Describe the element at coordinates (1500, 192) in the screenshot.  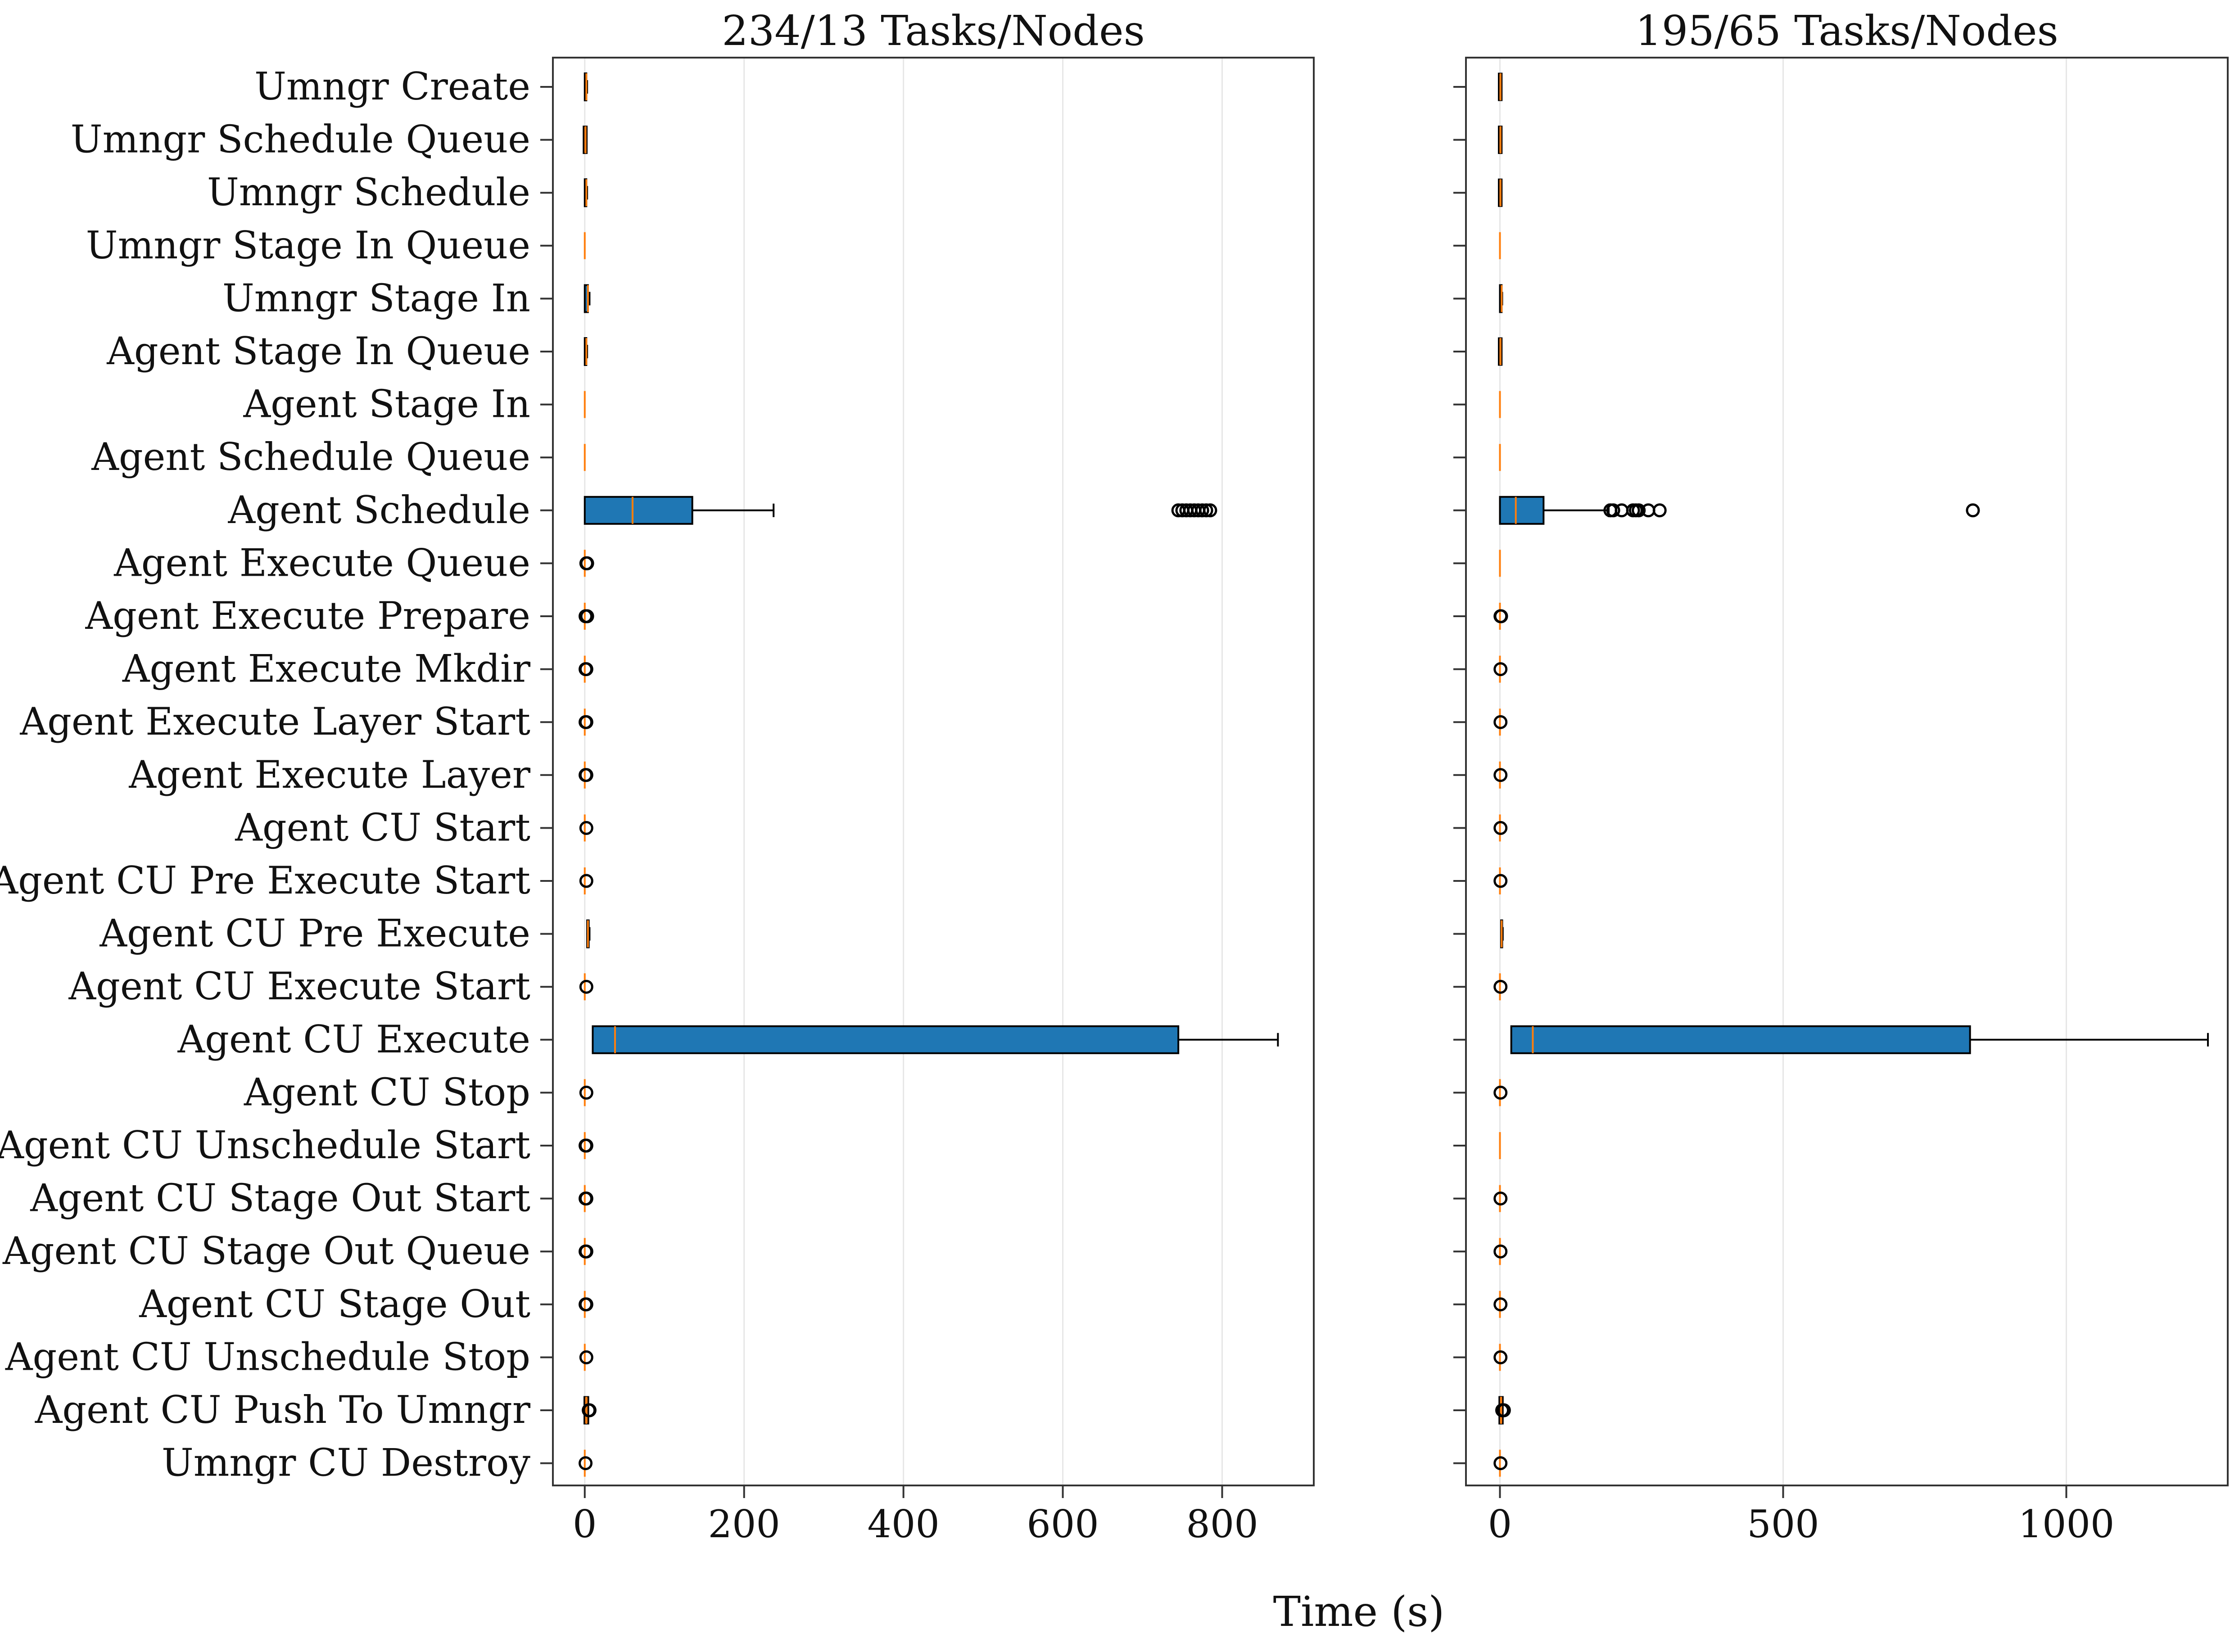
I see `box-umngr-schedule` at that location.